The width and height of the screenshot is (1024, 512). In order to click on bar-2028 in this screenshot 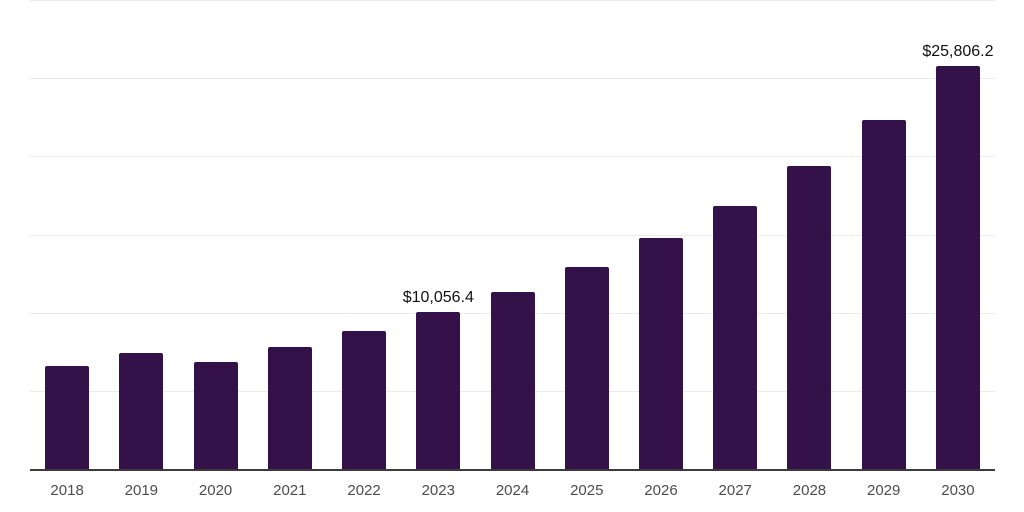, I will do `click(809, 318)`.